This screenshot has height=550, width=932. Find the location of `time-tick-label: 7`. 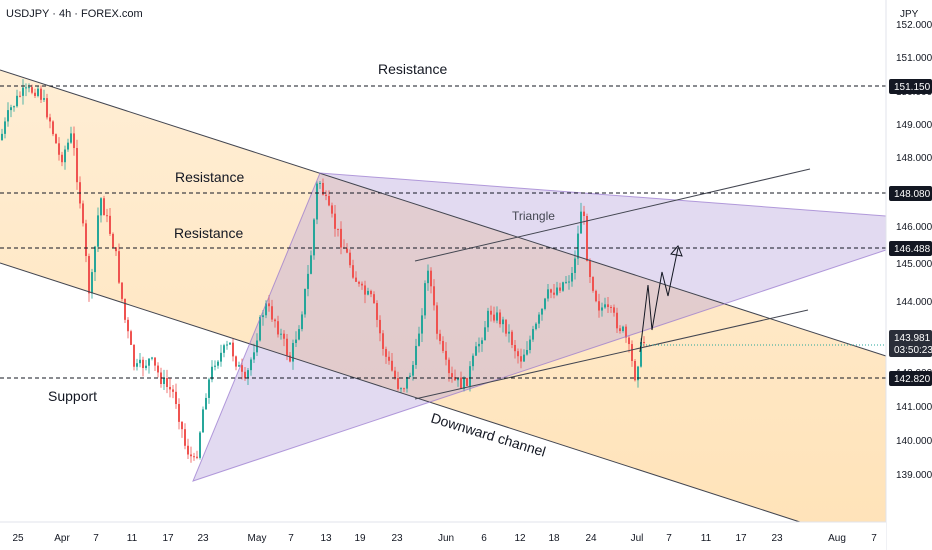

time-tick-label: 7 is located at coordinates (669, 538).